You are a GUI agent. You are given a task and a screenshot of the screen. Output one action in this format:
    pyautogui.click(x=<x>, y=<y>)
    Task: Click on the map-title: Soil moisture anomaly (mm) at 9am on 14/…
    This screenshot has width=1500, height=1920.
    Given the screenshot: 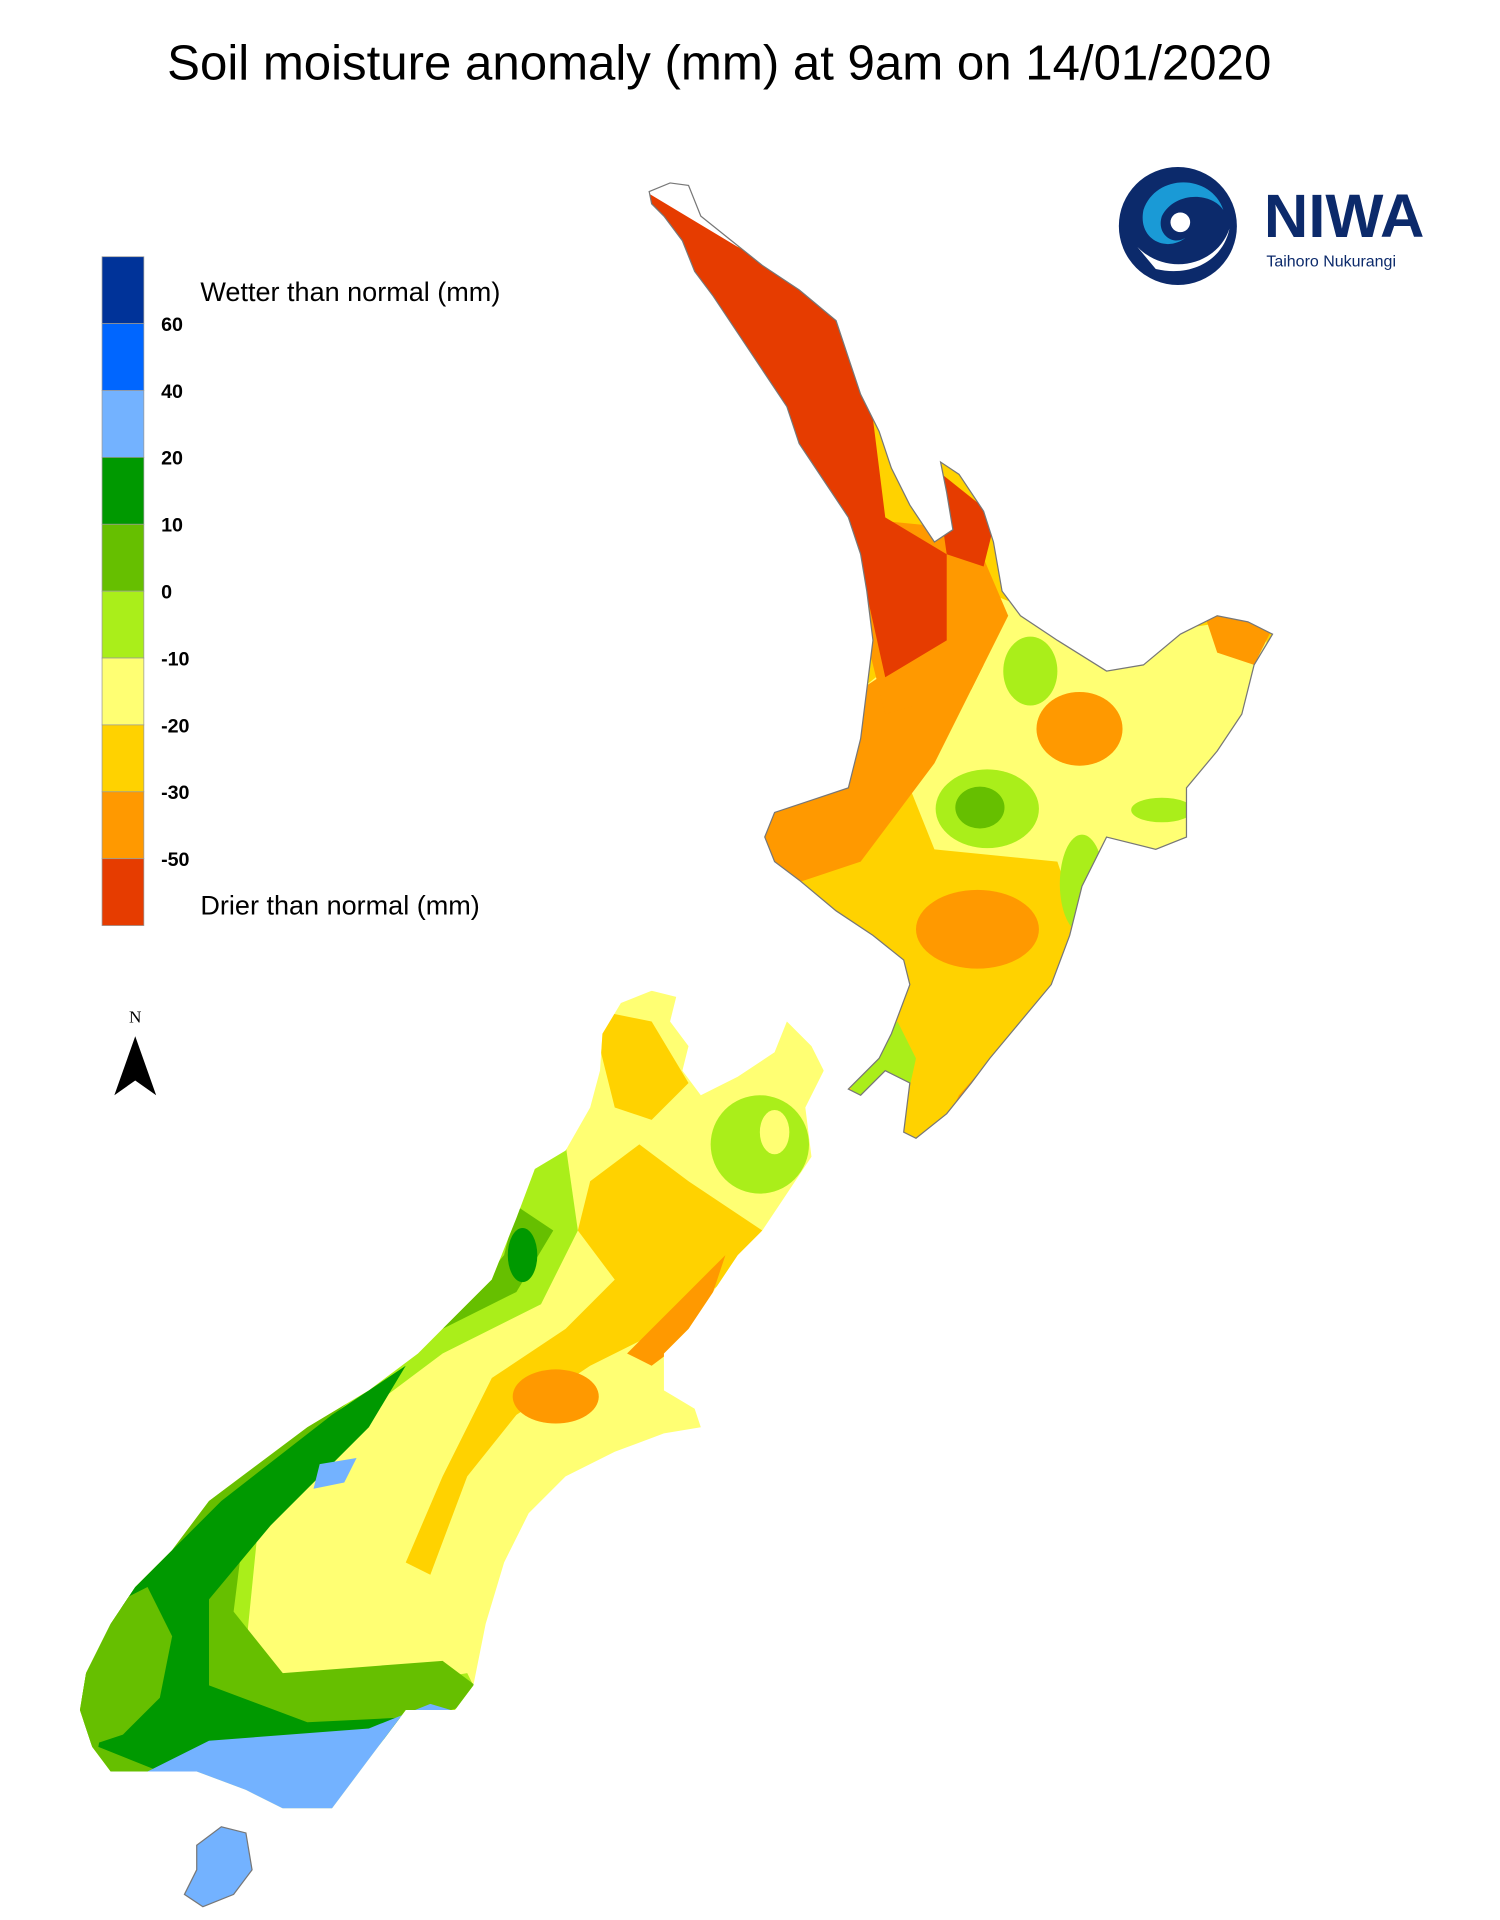 What is the action you would take?
    pyautogui.click(x=719, y=63)
    